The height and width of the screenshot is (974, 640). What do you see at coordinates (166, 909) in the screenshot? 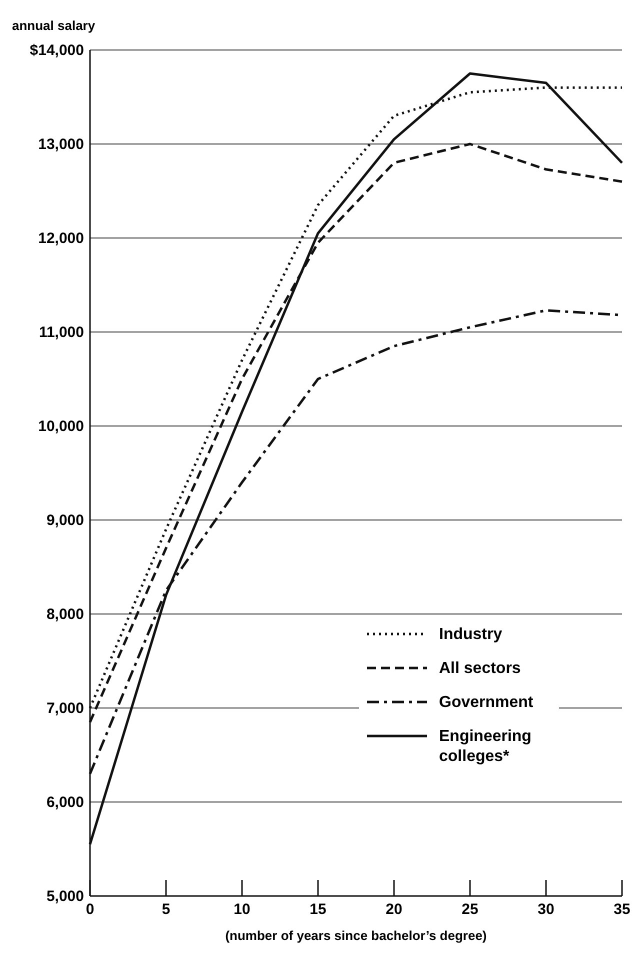
I see `x-tick-label: 5` at bounding box center [166, 909].